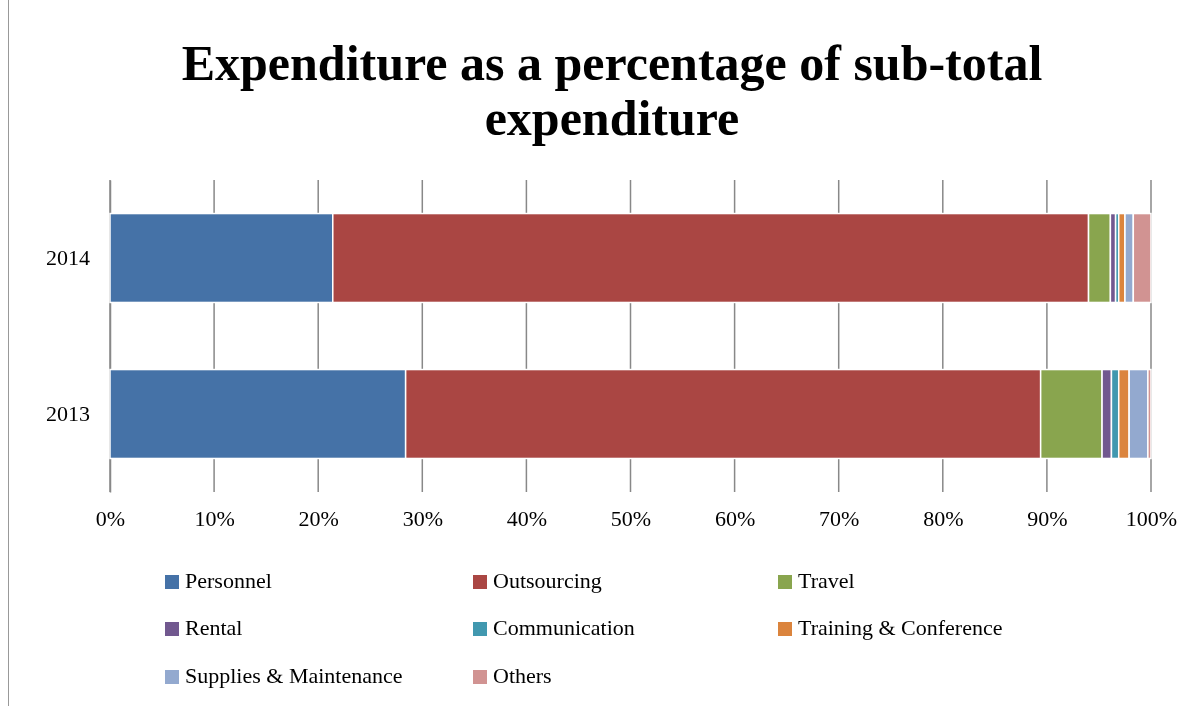  I want to click on legend-label: Rental, so click(214, 627).